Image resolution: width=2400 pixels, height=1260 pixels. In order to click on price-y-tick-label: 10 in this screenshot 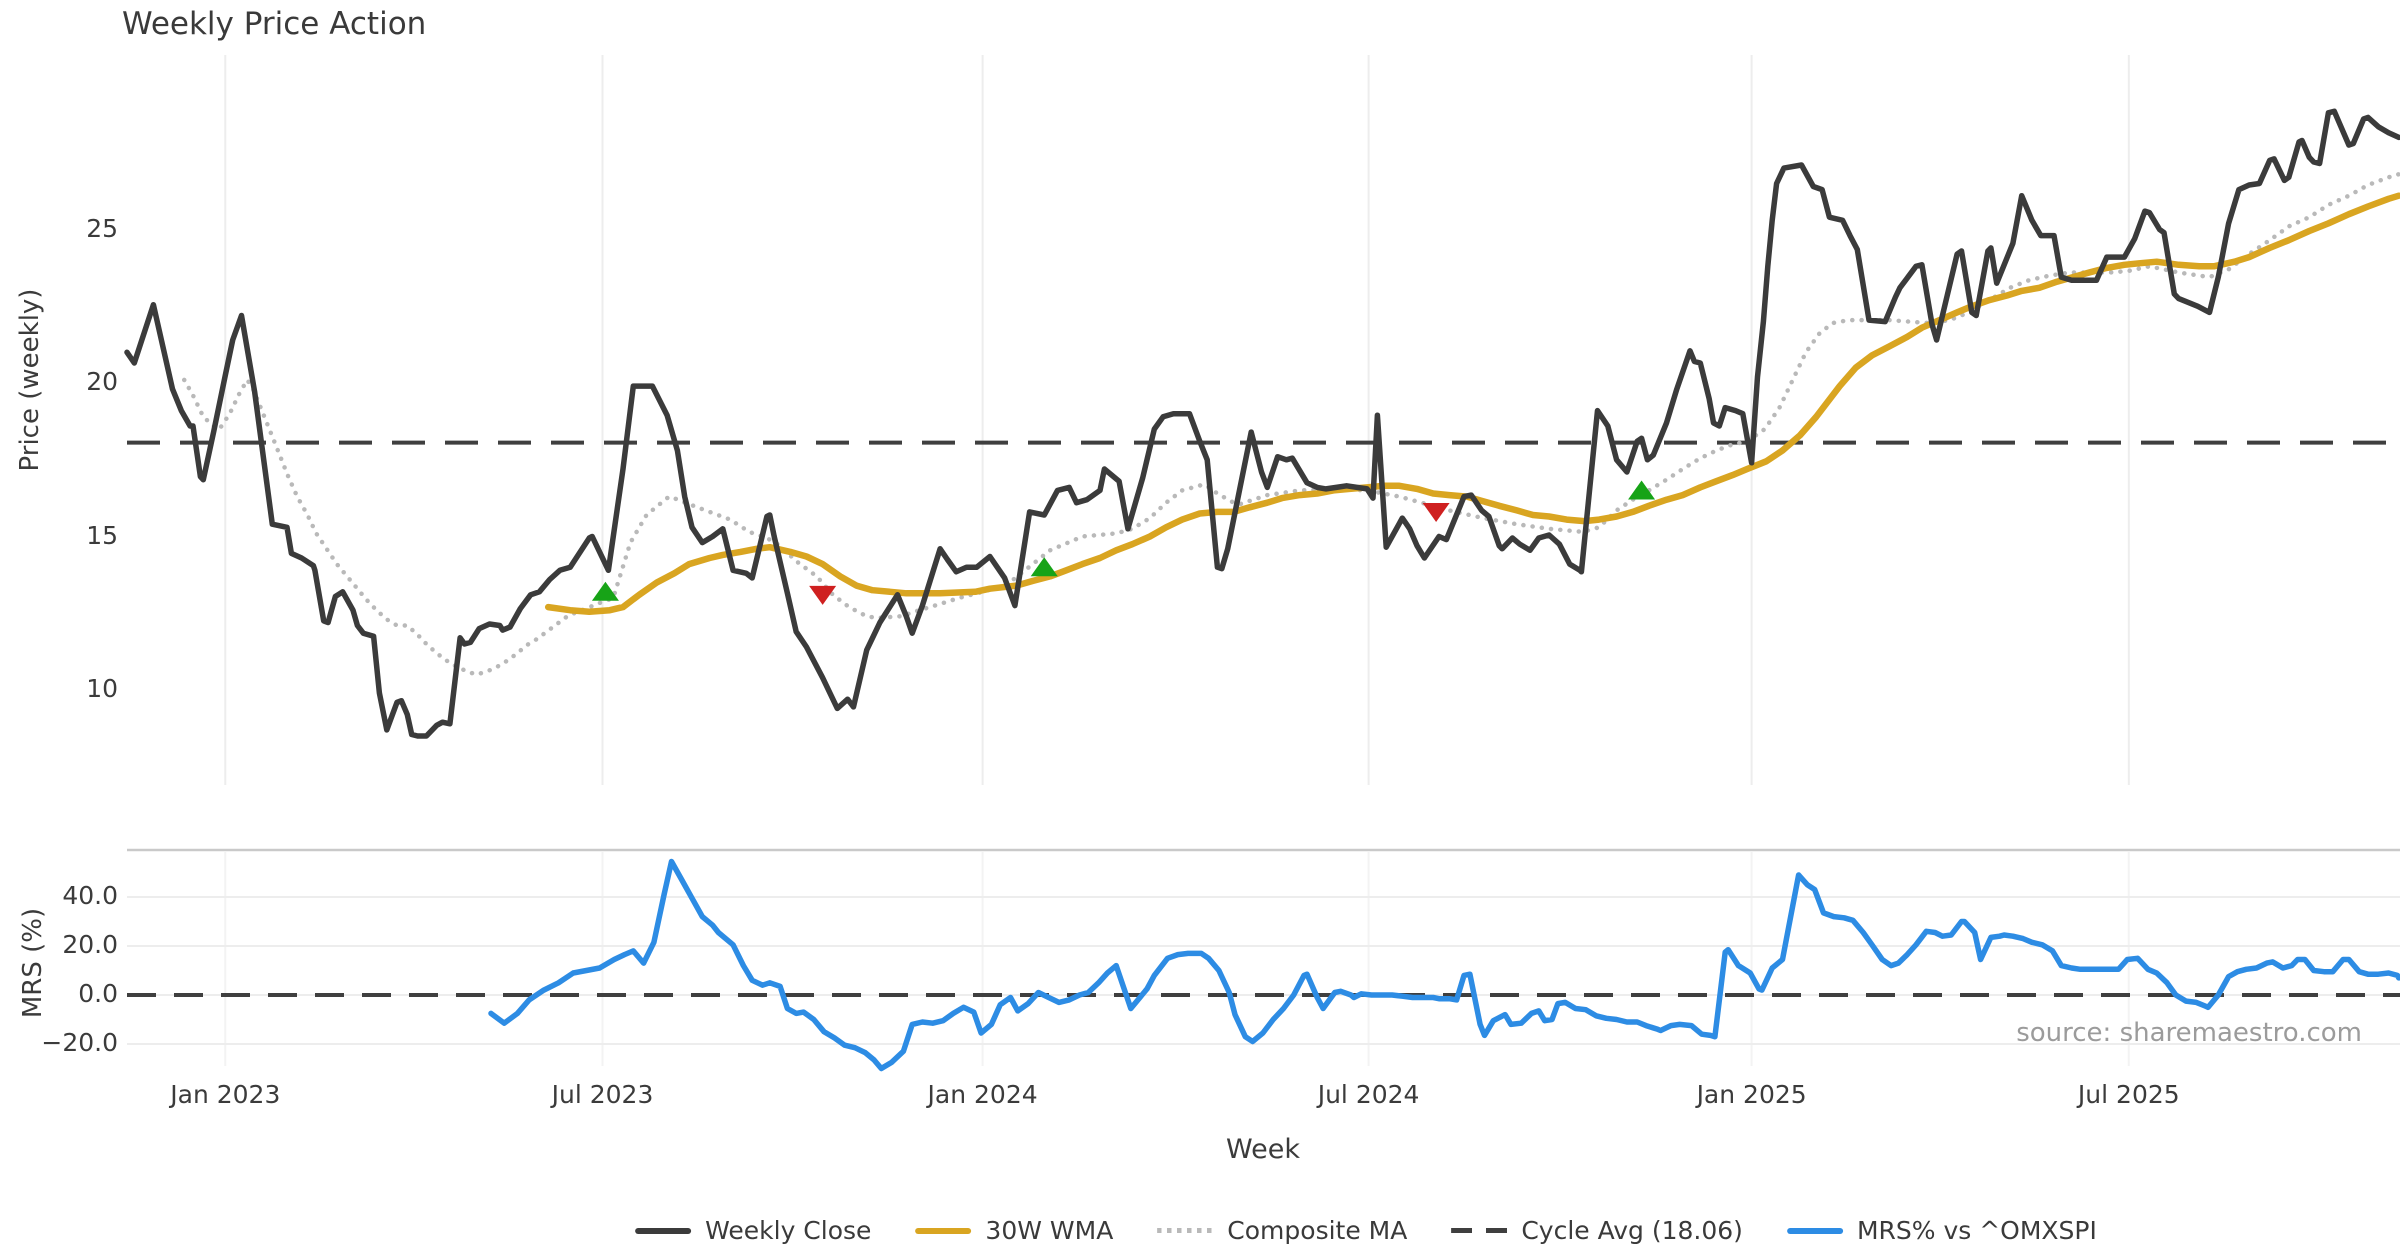, I will do `click(102, 688)`.